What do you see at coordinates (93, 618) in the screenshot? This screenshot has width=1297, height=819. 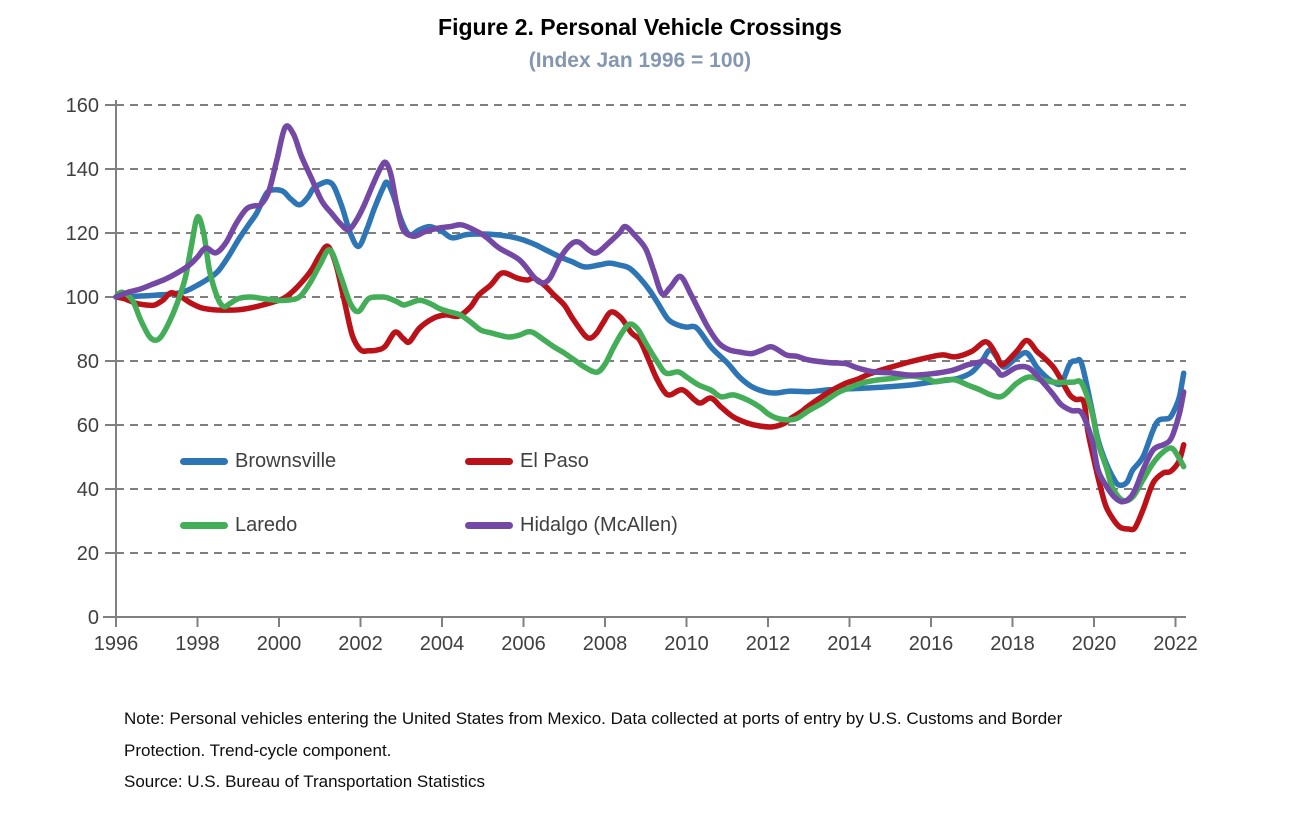 I see `y-tick-label: 0` at bounding box center [93, 618].